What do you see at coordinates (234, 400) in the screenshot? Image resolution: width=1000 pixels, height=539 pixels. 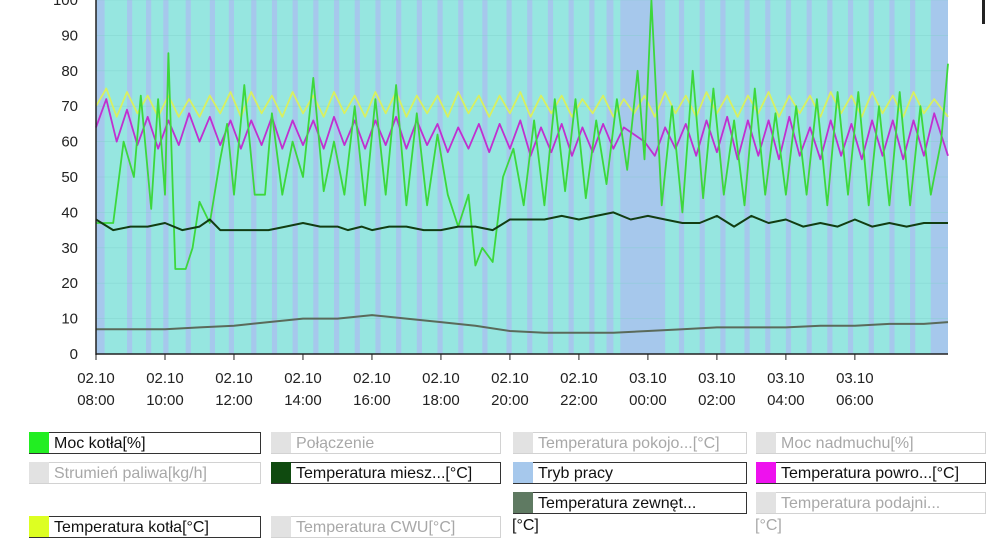 I see `x-tick-time-2: 12:00` at bounding box center [234, 400].